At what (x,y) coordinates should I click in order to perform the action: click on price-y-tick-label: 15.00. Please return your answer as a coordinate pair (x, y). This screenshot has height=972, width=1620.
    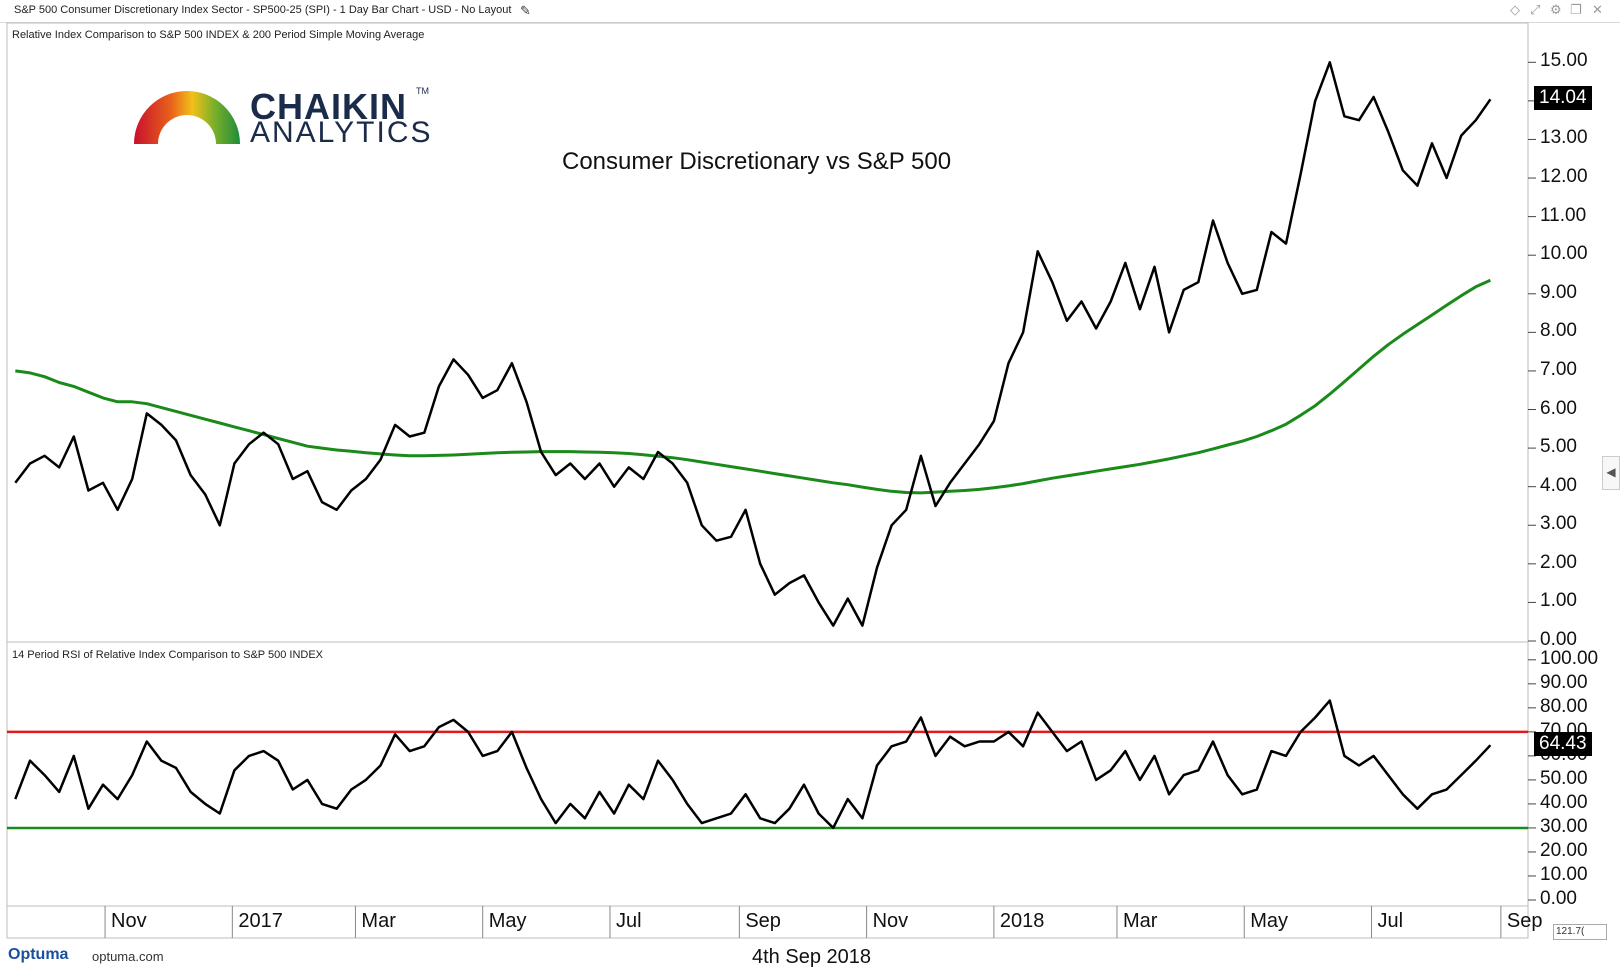
    Looking at the image, I should click on (1564, 61).